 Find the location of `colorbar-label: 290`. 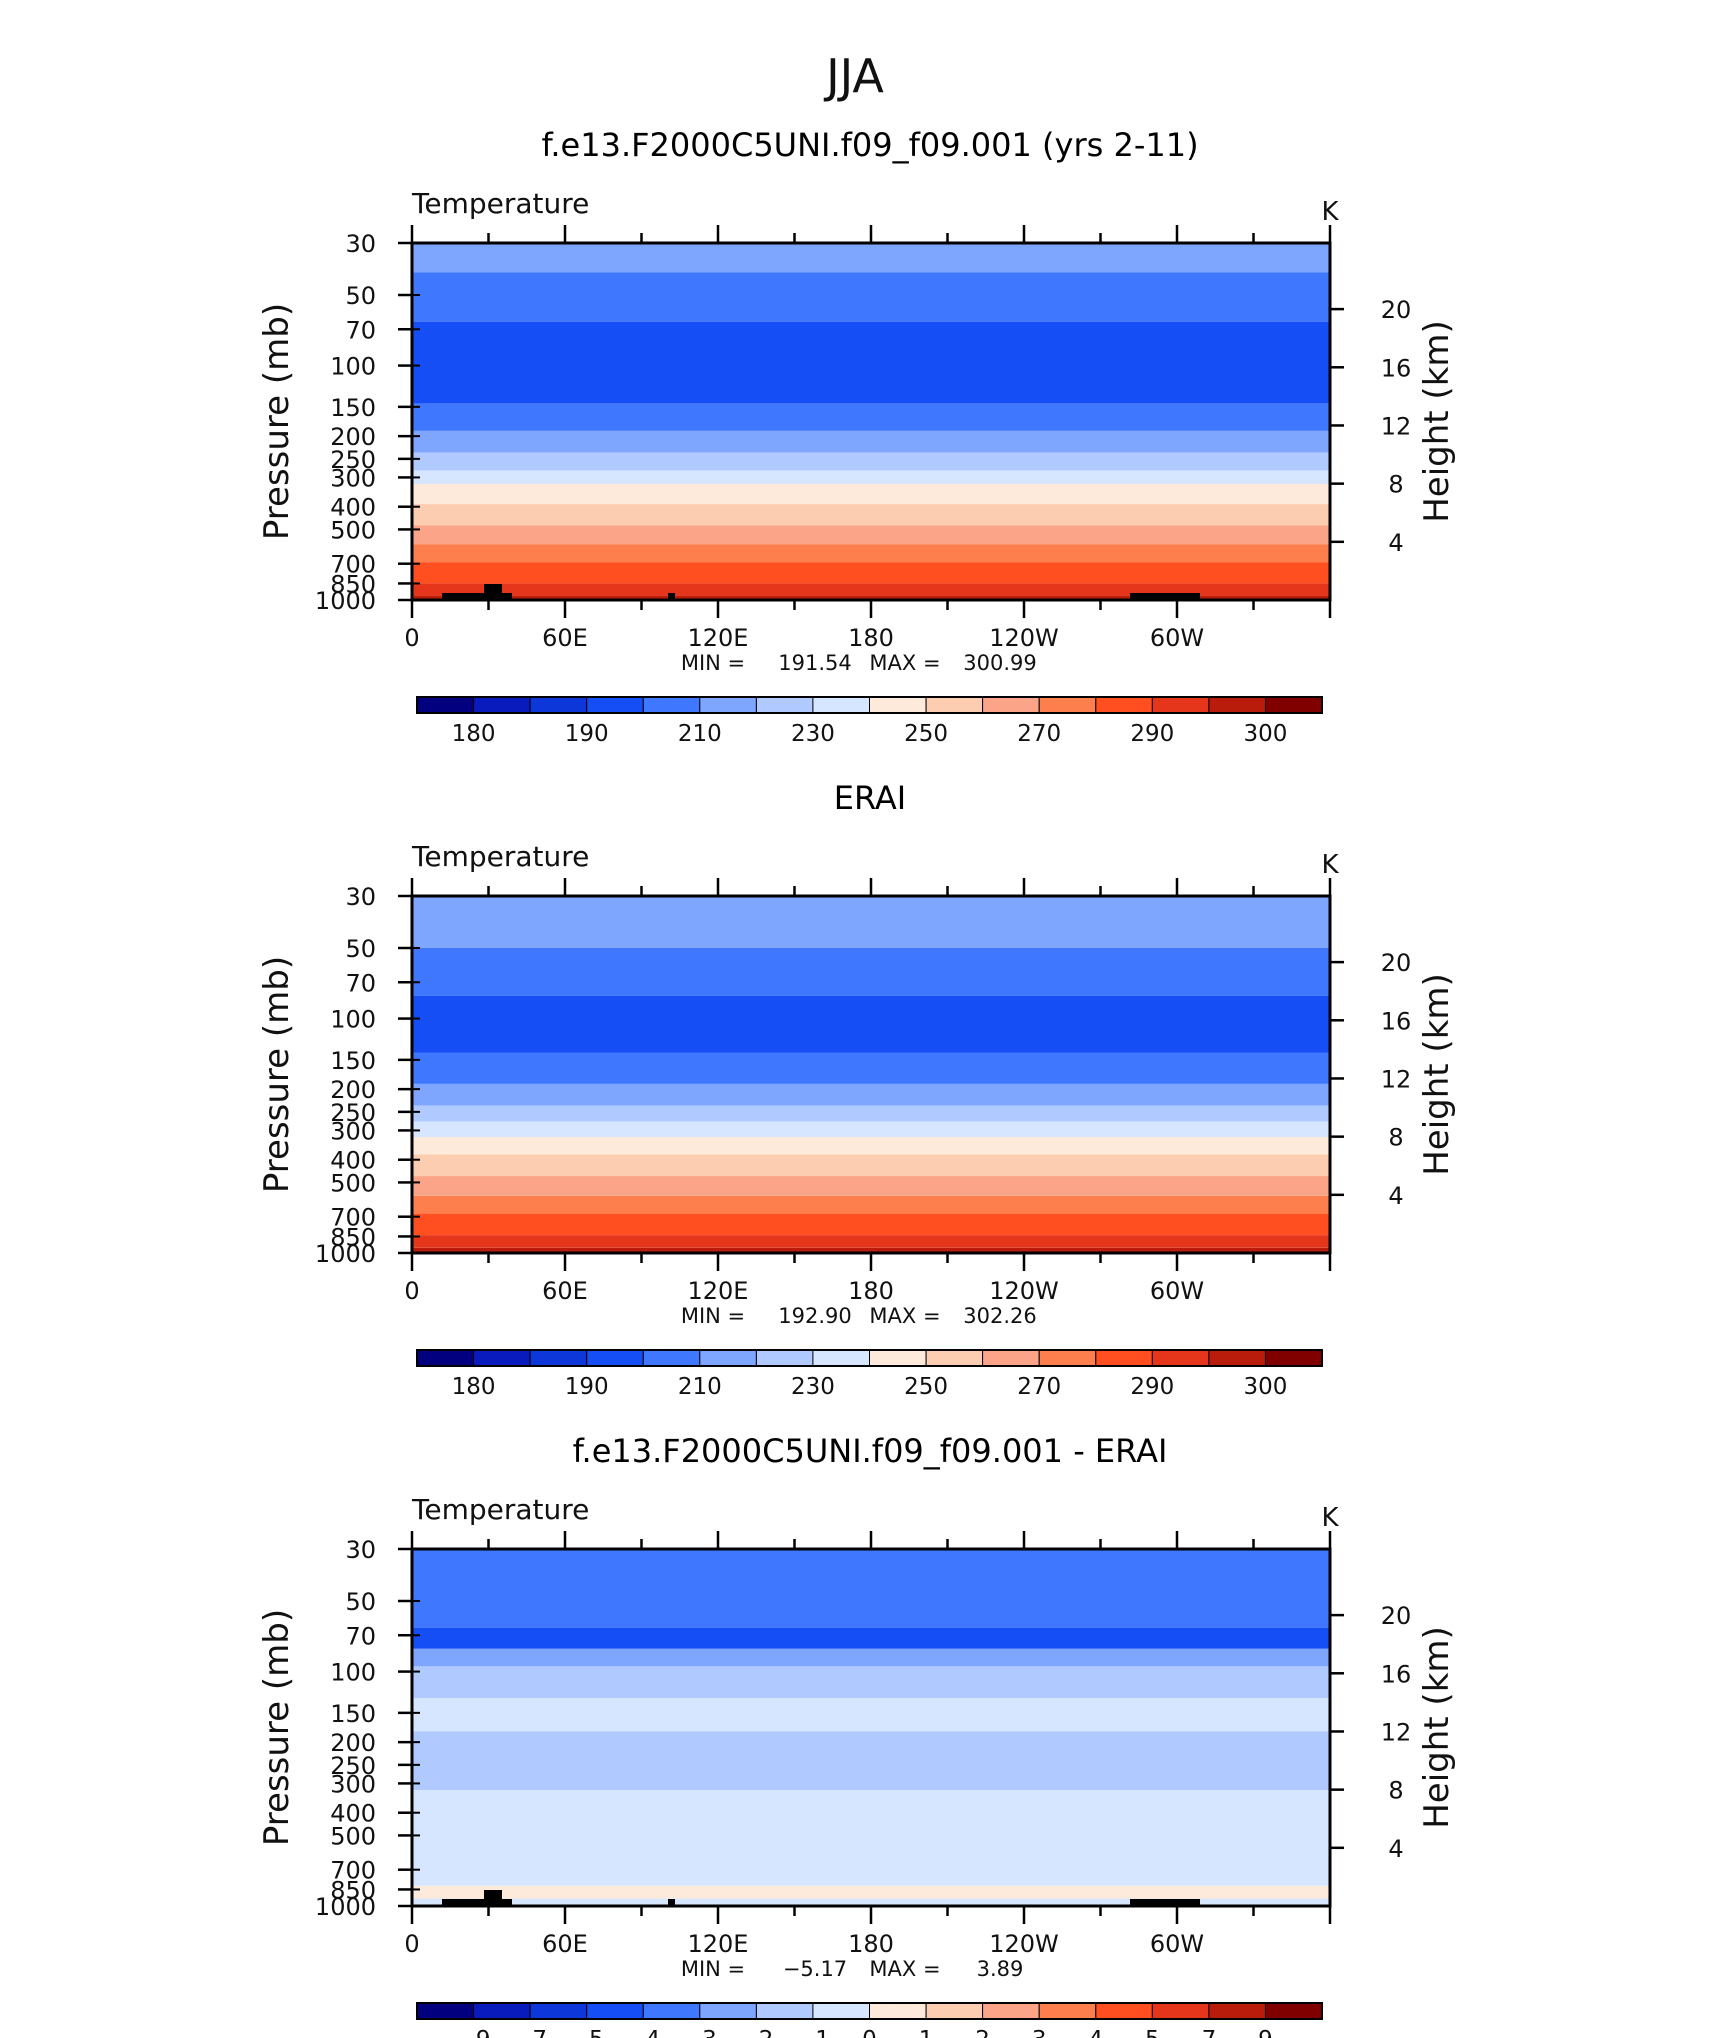

colorbar-label: 290 is located at coordinates (1152, 1387).